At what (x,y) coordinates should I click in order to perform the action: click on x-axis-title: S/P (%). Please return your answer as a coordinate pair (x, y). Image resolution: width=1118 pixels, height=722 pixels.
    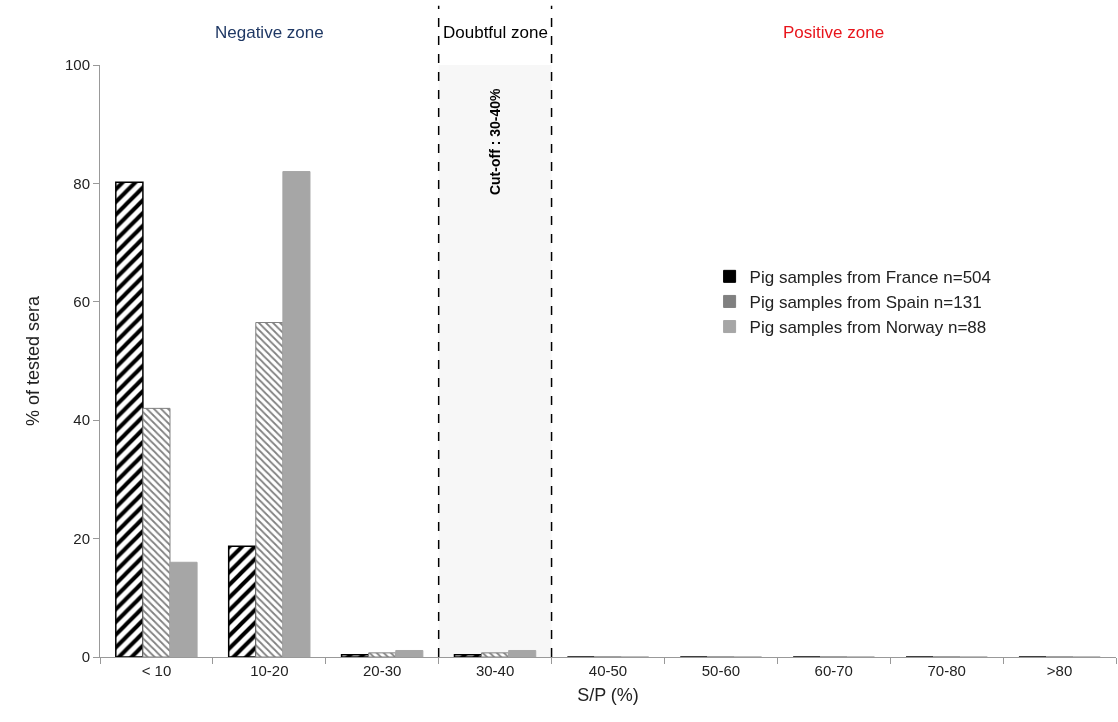
    Looking at the image, I should click on (608, 695).